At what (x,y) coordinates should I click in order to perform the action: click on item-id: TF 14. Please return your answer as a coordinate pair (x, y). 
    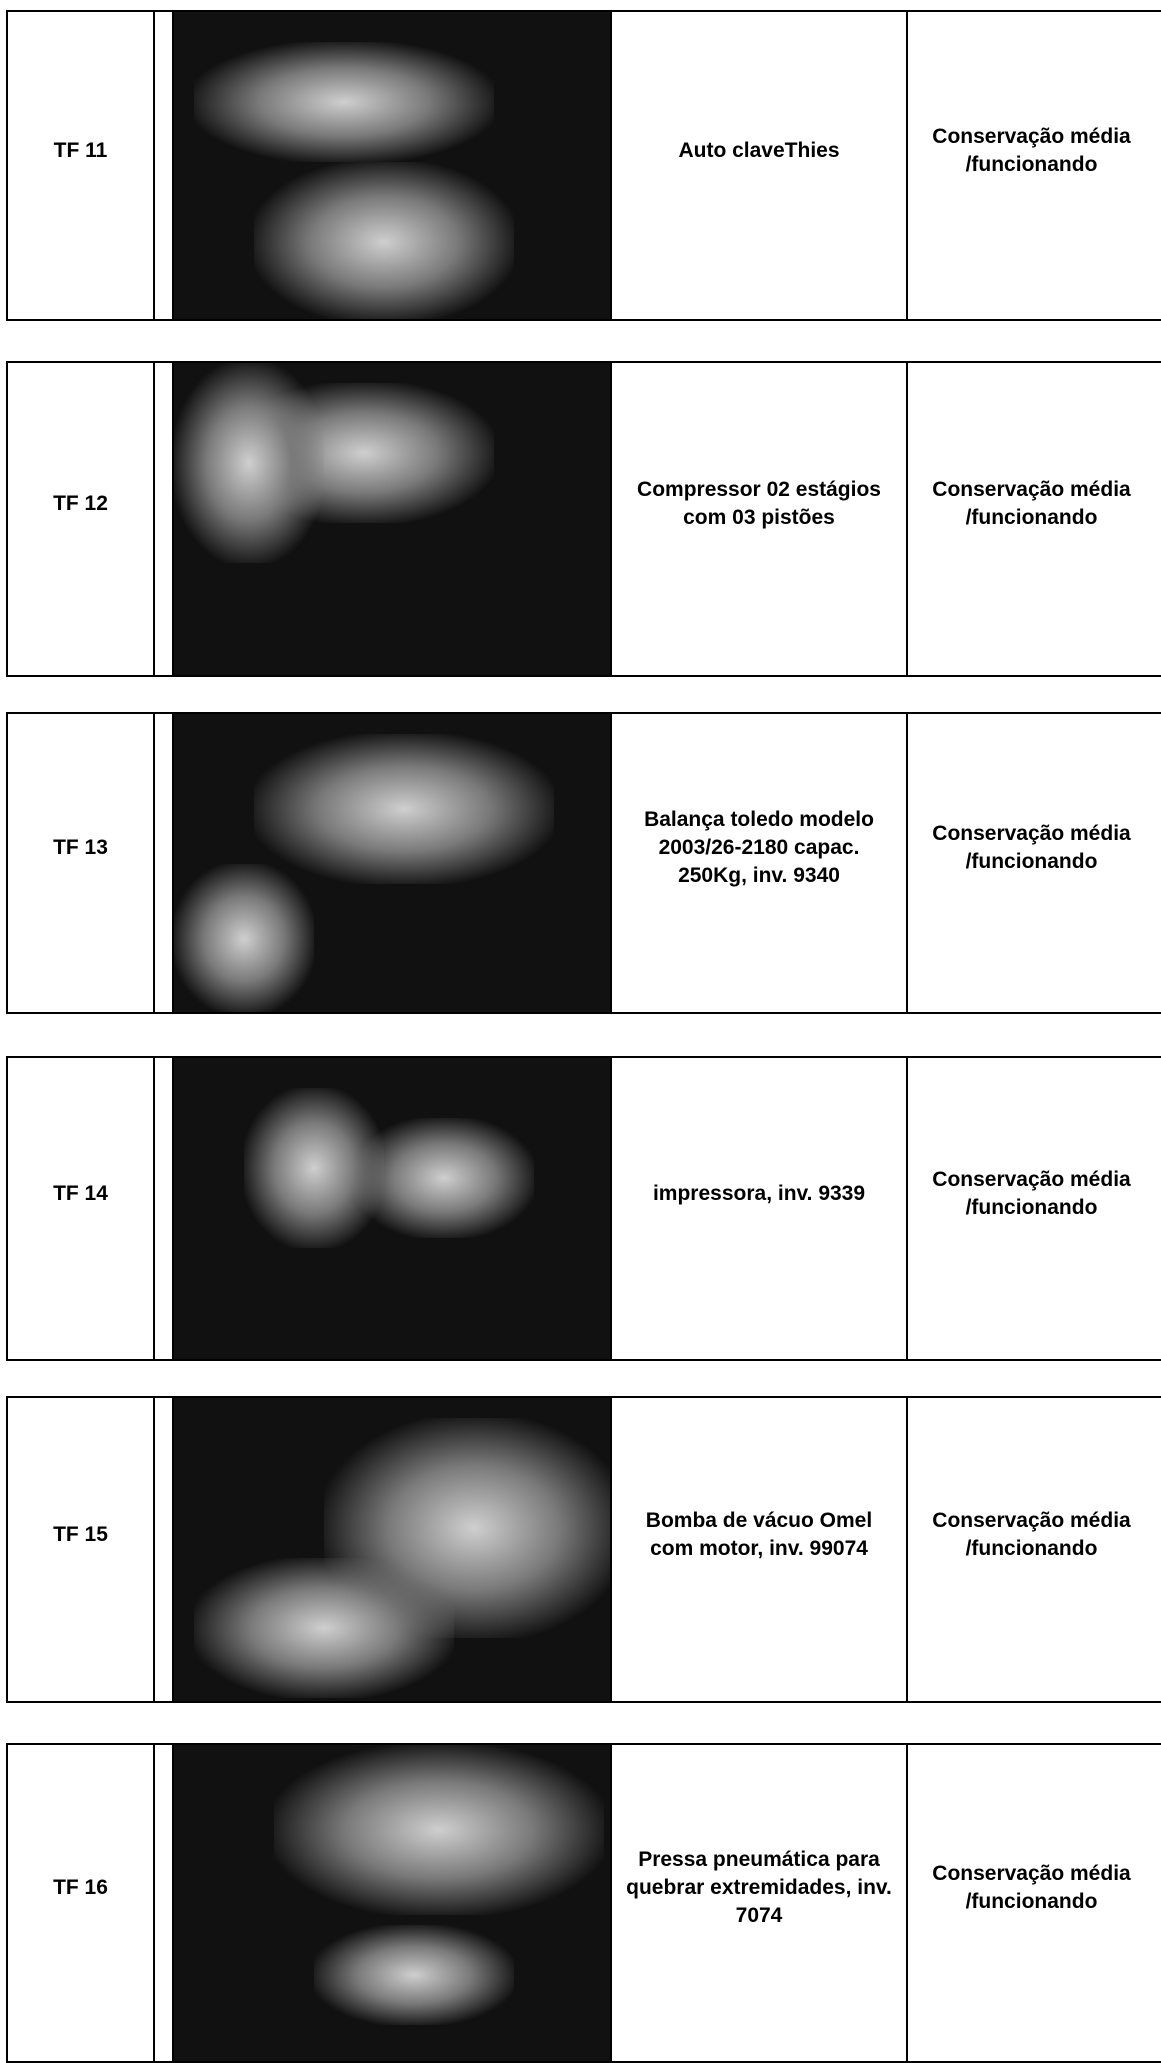
    Looking at the image, I should click on (81, 1208).